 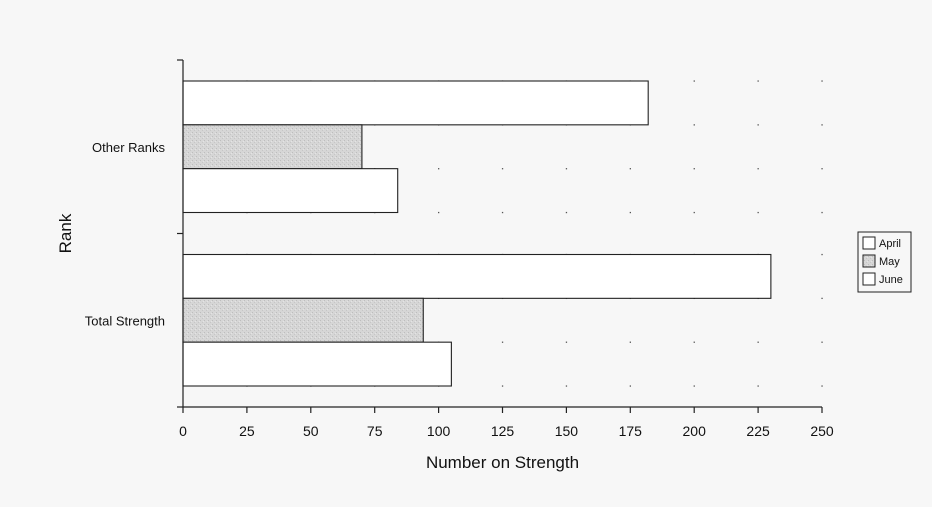 I want to click on x-tick-label: 150, so click(x=567, y=431).